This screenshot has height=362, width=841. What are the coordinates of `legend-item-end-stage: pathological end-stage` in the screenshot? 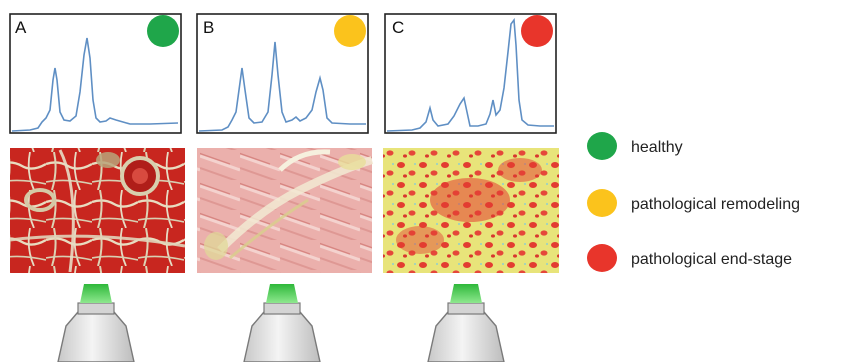 It's located at (689, 258).